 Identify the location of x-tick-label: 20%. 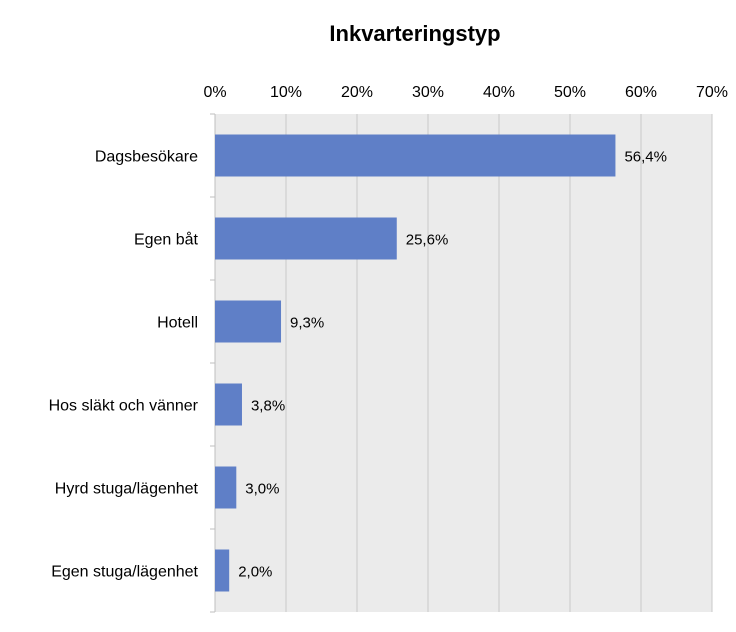
(357, 92).